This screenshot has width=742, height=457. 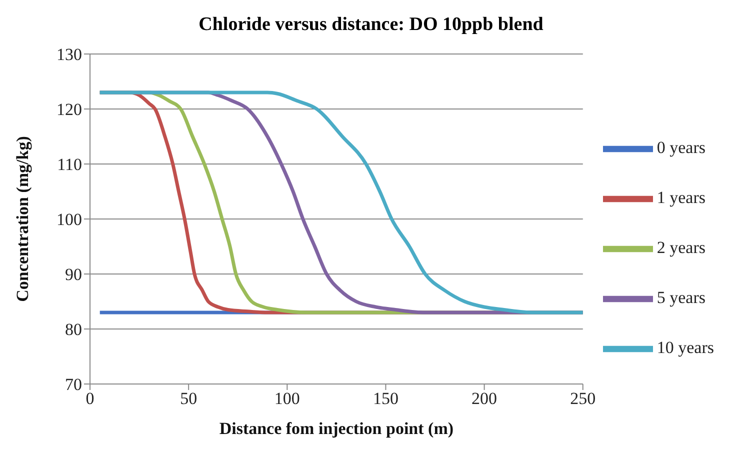 What do you see at coordinates (73, 384) in the screenshot?
I see `y-tick-label: 70` at bounding box center [73, 384].